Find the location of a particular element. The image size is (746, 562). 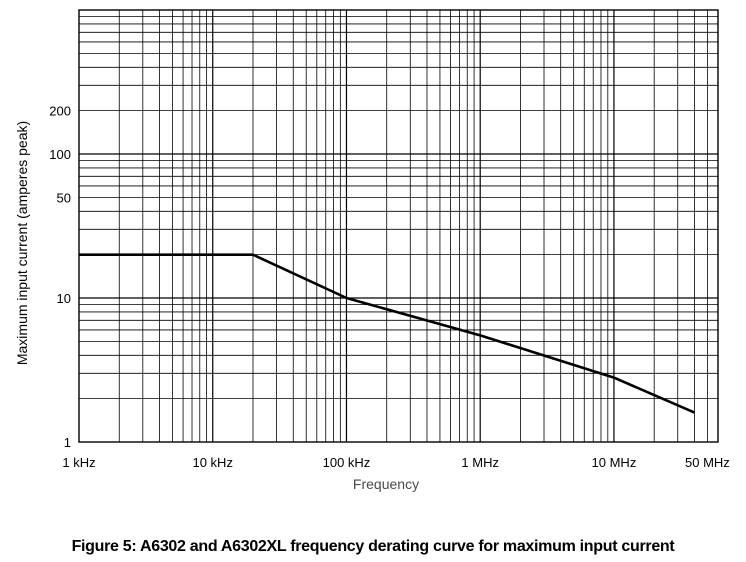

x-tick-label: 10 MHz is located at coordinates (614, 462).